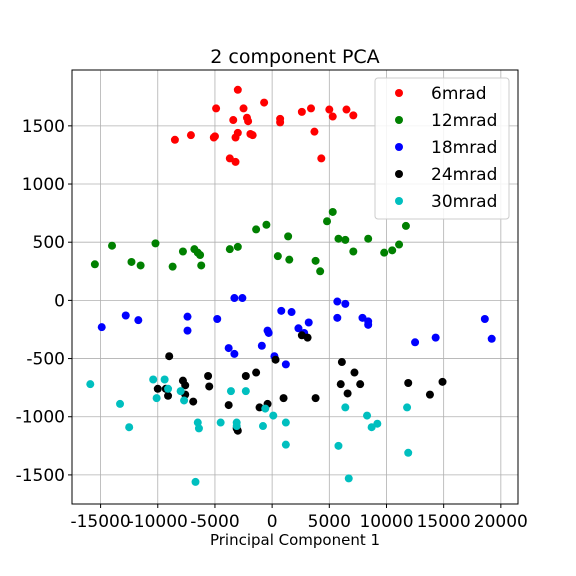 Image resolution: width=576 pixels, height=576 pixels. Describe the element at coordinates (464, 148) in the screenshot. I see `legend-label-18mrad: 18mrad` at that location.